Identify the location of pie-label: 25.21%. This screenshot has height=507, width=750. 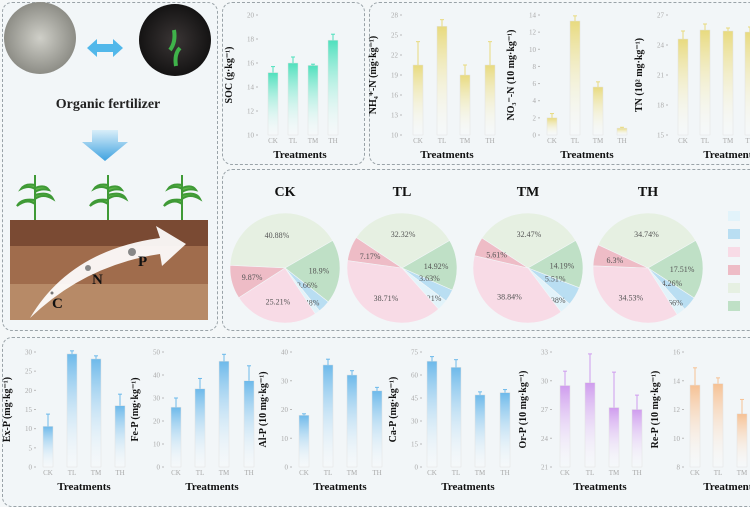
(278, 301).